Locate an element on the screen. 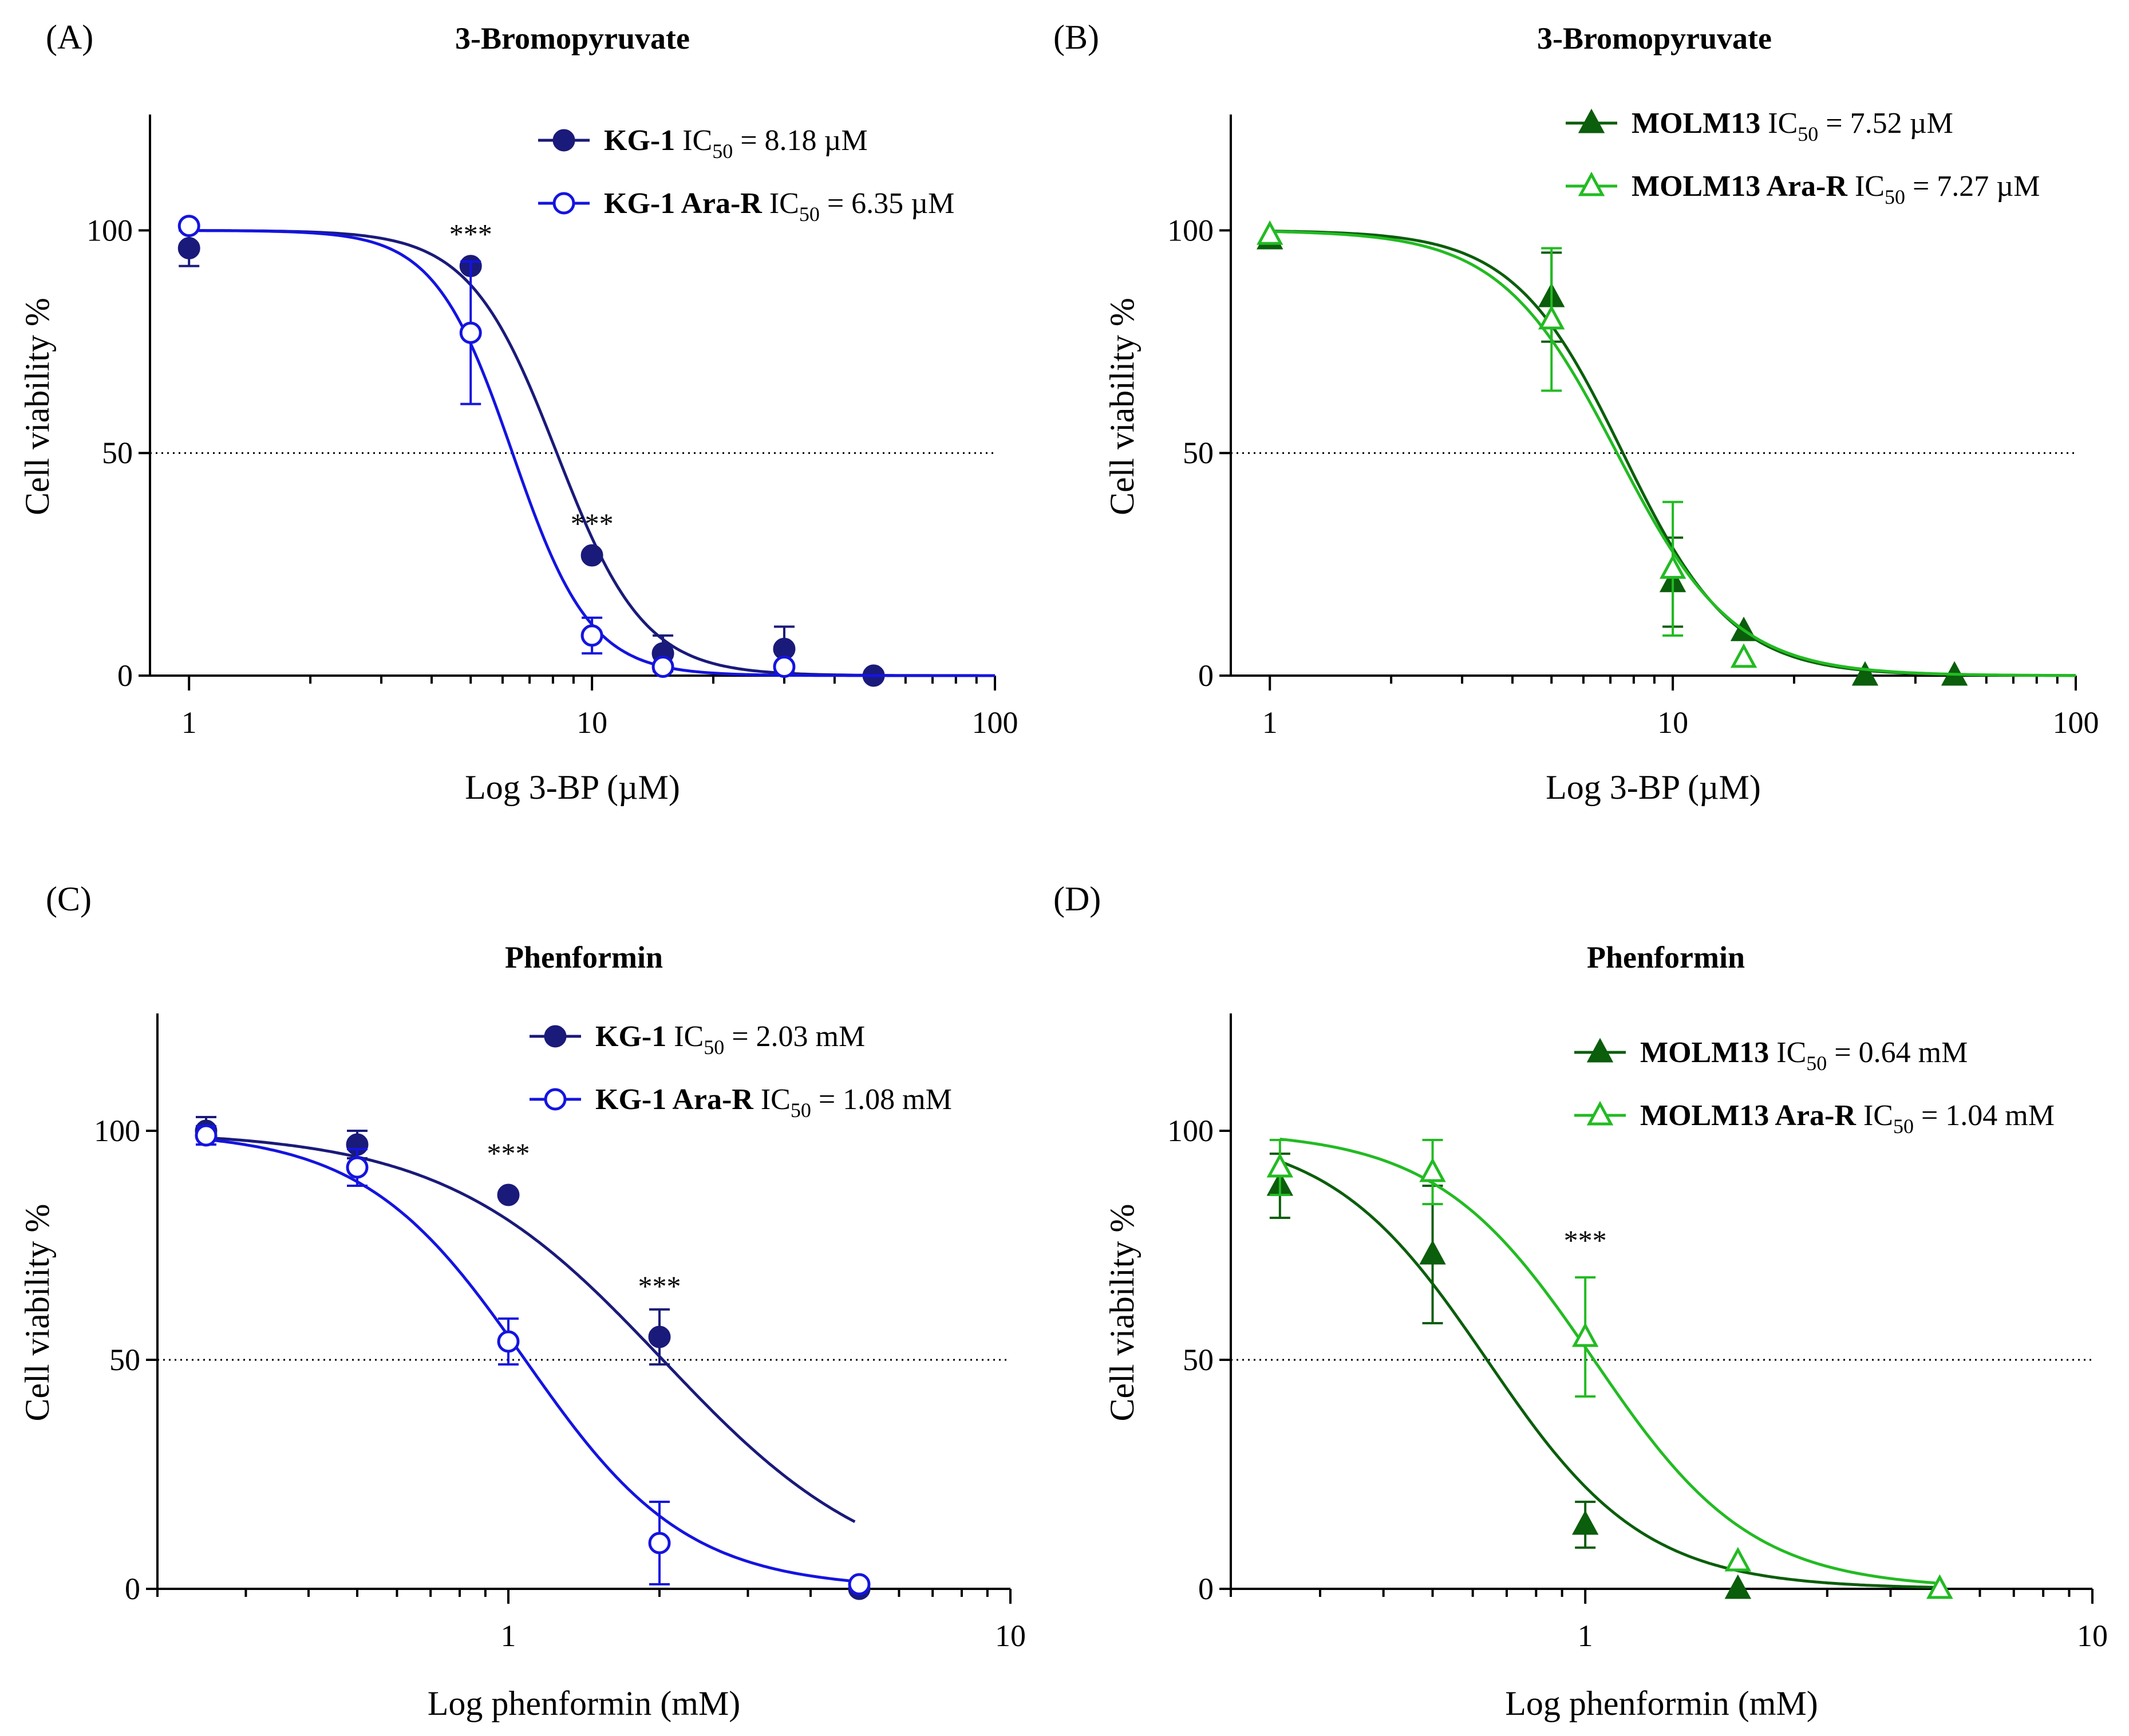 Image resolution: width=2129 pixels, height=1736 pixels. y-axis-label: Cell viability % is located at coordinates (37, 1313).